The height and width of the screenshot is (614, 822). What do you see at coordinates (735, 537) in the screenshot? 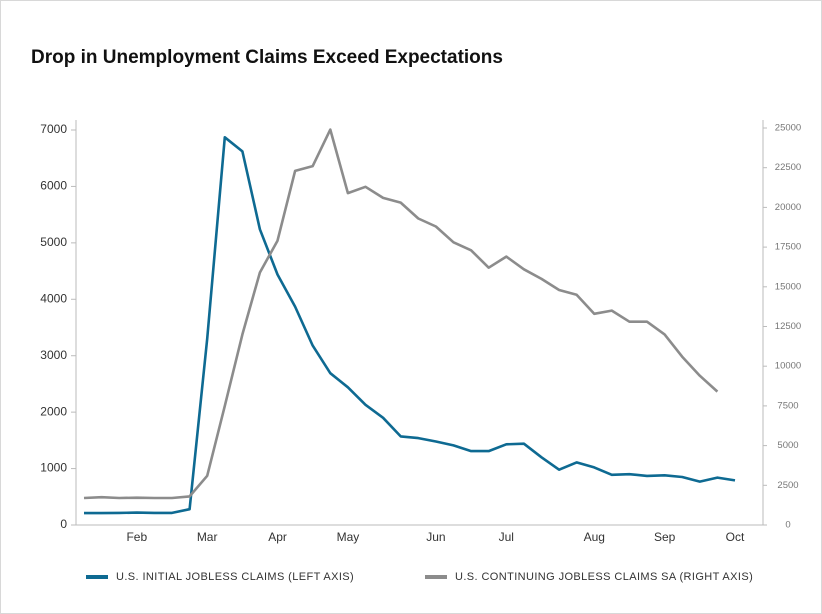
I see `x-tick-label: Oct` at bounding box center [735, 537].